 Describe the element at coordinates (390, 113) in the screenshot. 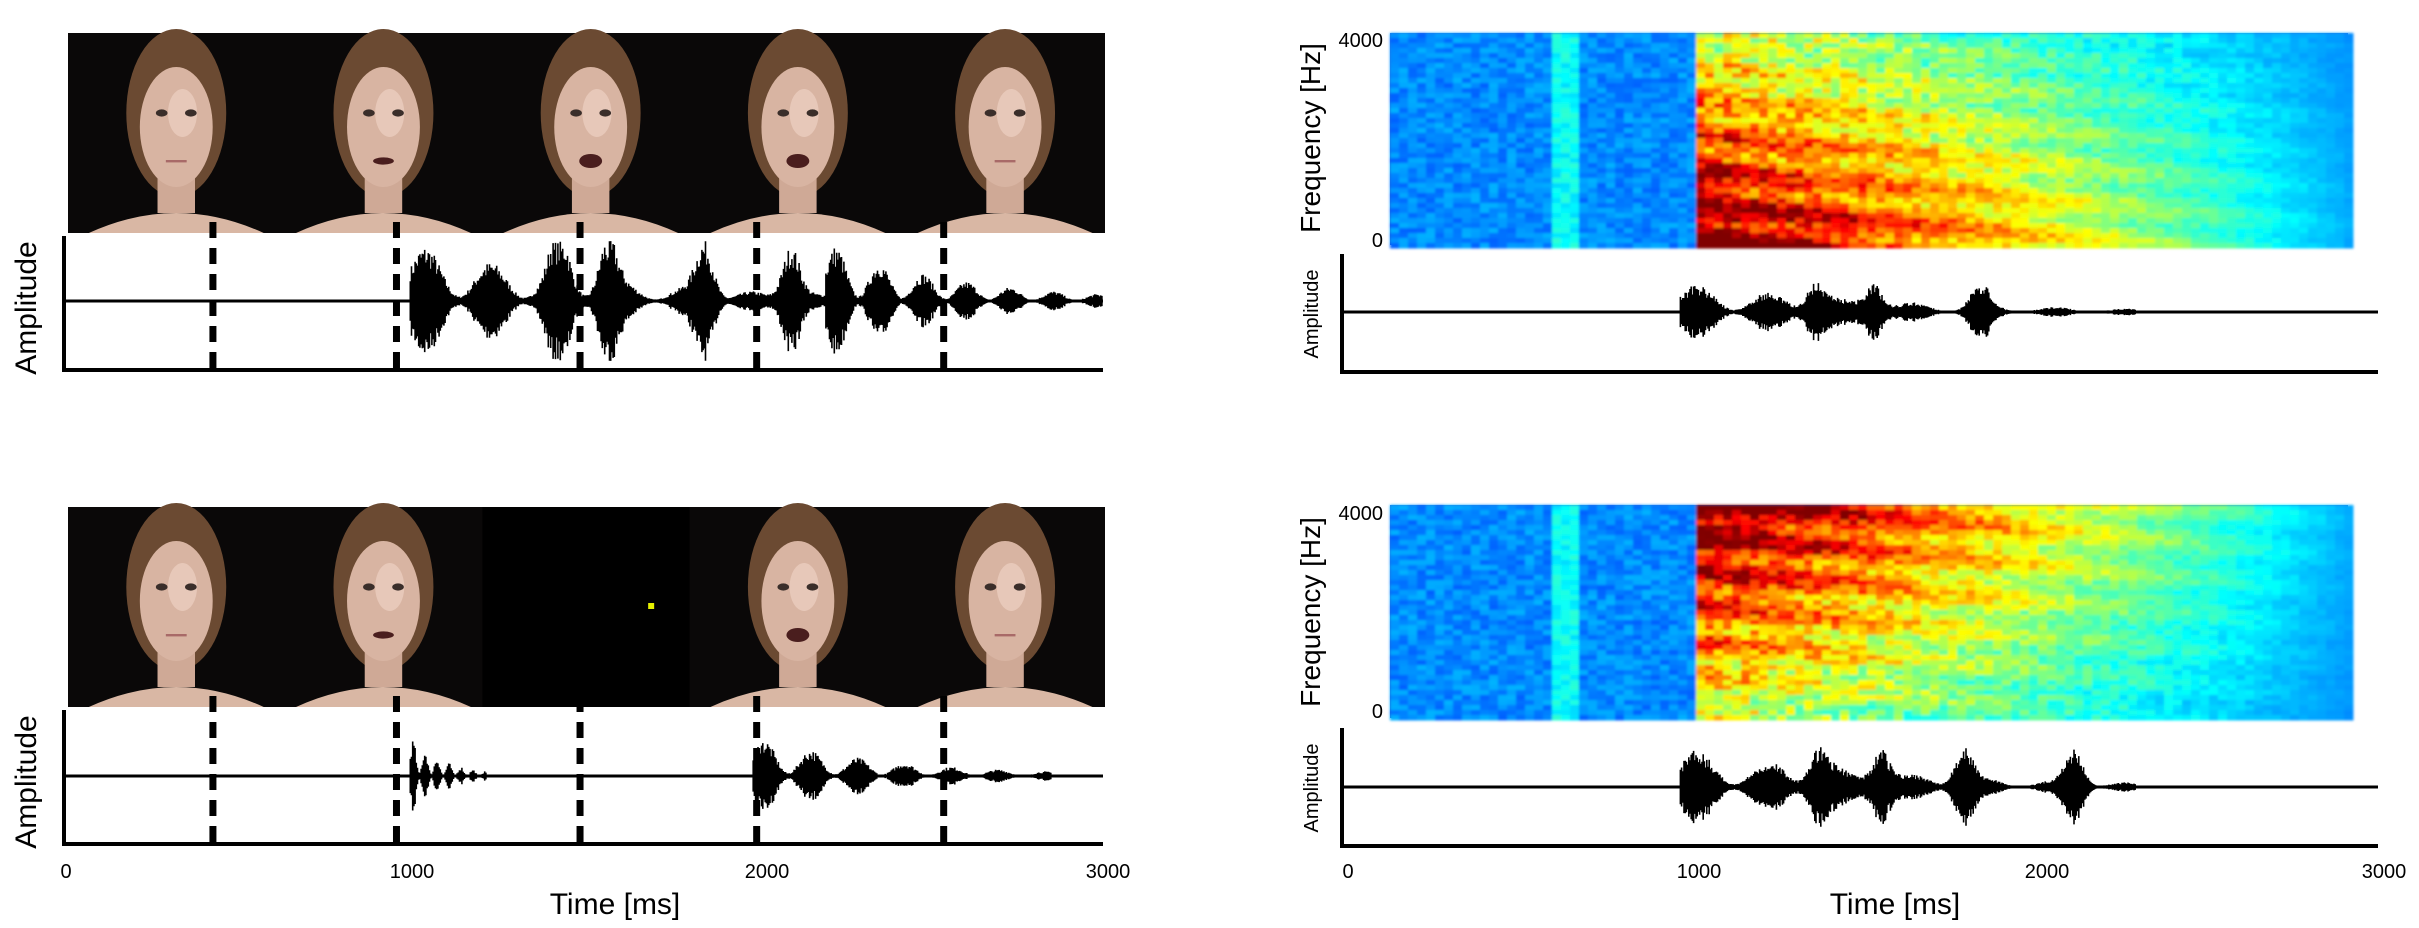

I see `face-highlight` at that location.